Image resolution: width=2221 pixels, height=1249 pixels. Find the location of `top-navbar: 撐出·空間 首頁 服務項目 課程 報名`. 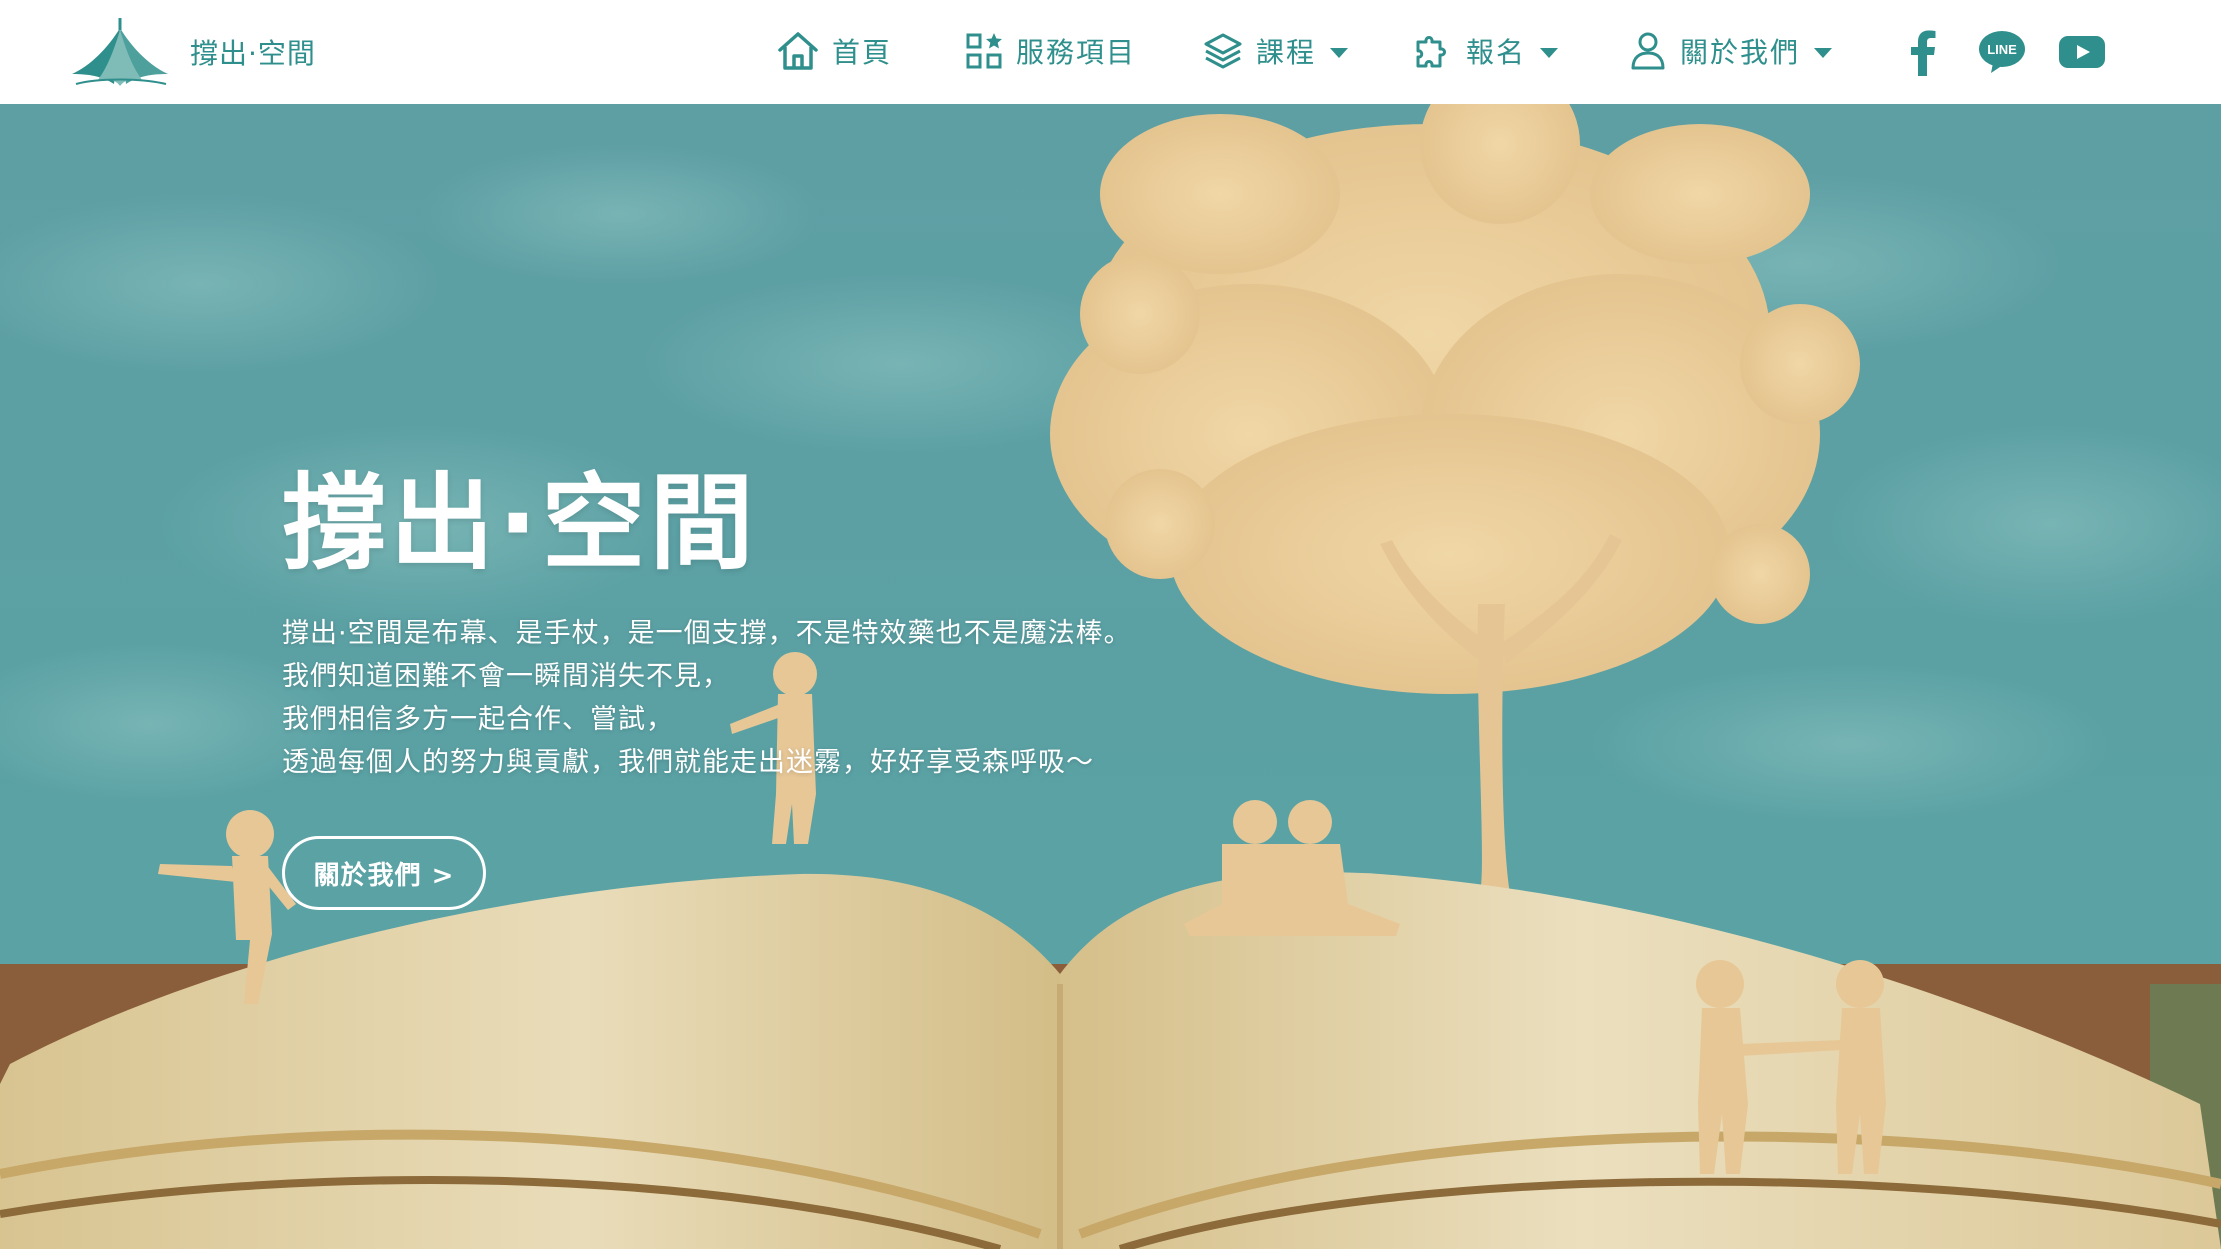

top-navbar: 撐出·空間 首頁 服務項目 課程 報名 is located at coordinates (1110, 52).